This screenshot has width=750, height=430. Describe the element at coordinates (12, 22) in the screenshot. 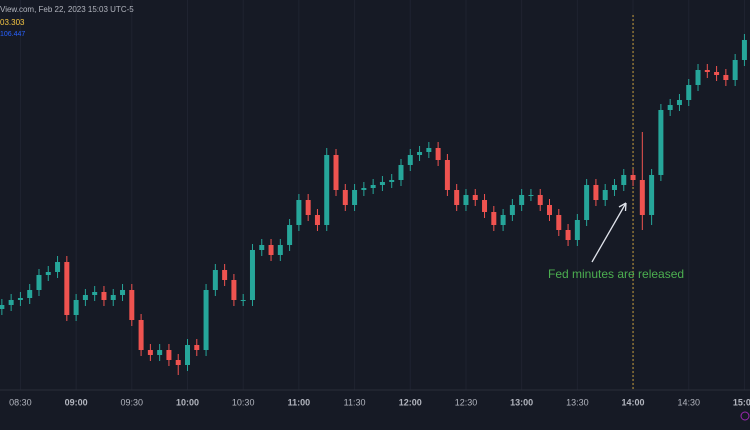

I see `price-label: 03.303` at that location.